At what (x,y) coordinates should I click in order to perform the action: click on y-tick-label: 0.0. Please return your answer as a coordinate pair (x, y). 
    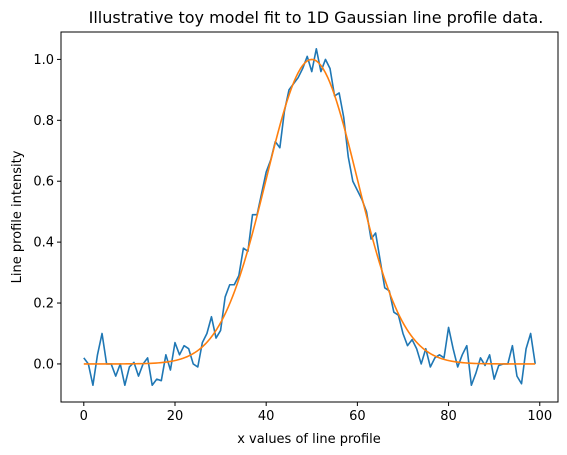
    Looking at the image, I should click on (43, 364).